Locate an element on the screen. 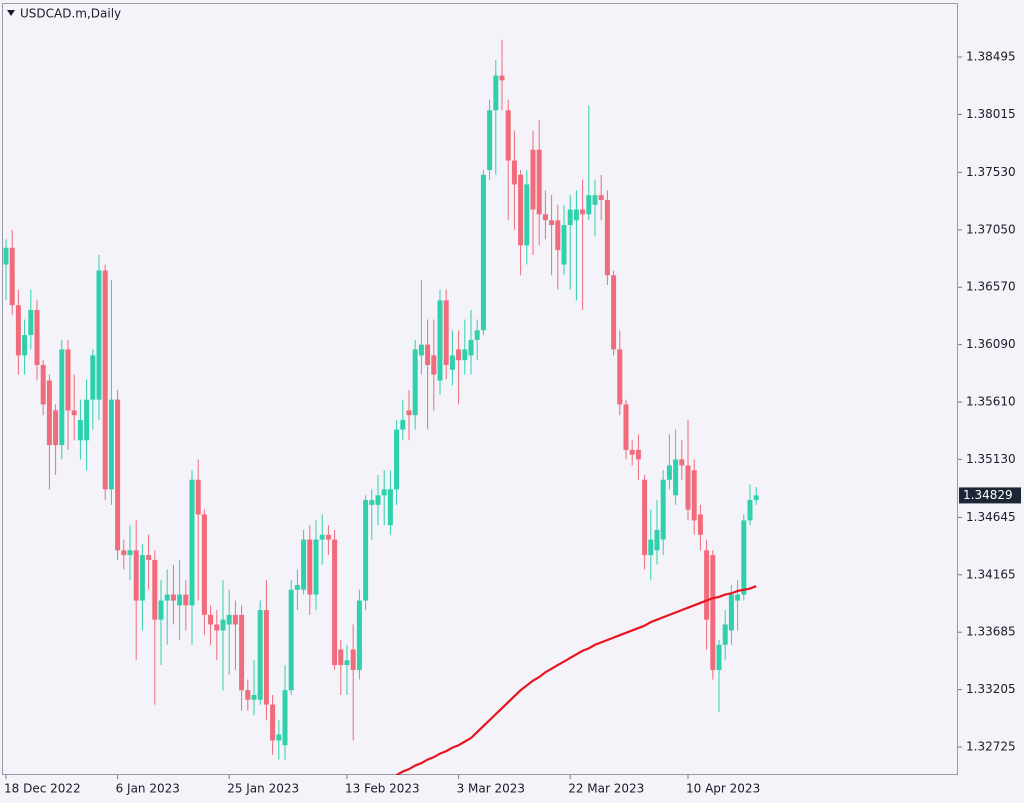 This screenshot has width=1024, height=803. x-tick-label: 3 Mar 2023 is located at coordinates (491, 789).